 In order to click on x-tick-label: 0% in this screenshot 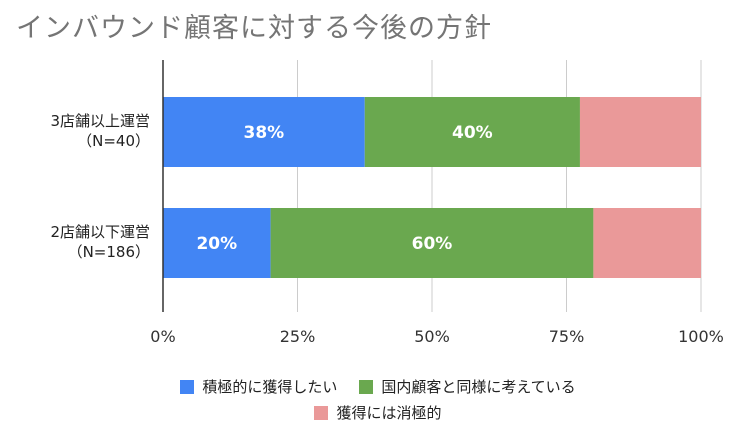, I will do `click(162, 336)`.